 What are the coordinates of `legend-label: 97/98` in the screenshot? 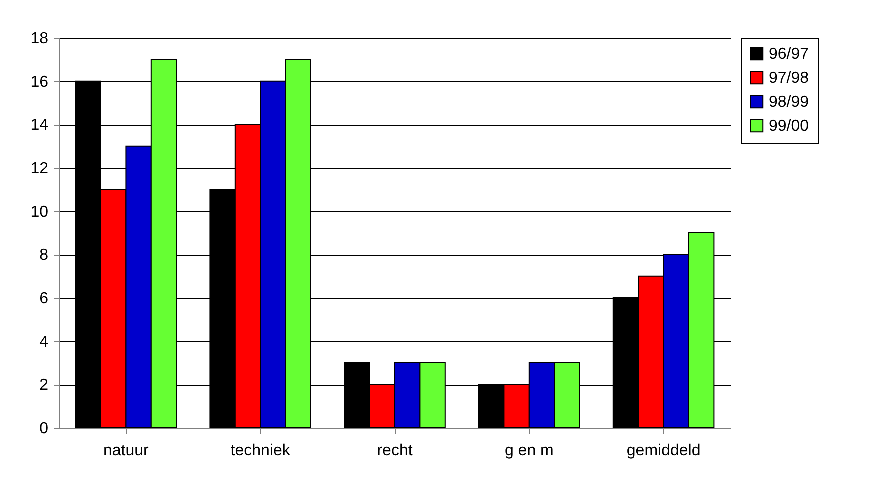 It's located at (789, 78).